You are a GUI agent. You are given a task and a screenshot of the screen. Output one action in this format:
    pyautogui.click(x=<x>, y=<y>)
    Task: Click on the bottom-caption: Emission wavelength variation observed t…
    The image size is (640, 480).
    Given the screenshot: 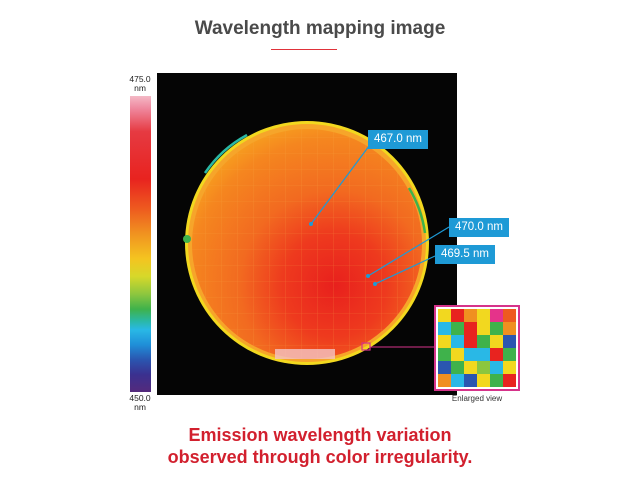 What is the action you would take?
    pyautogui.click(x=320, y=446)
    